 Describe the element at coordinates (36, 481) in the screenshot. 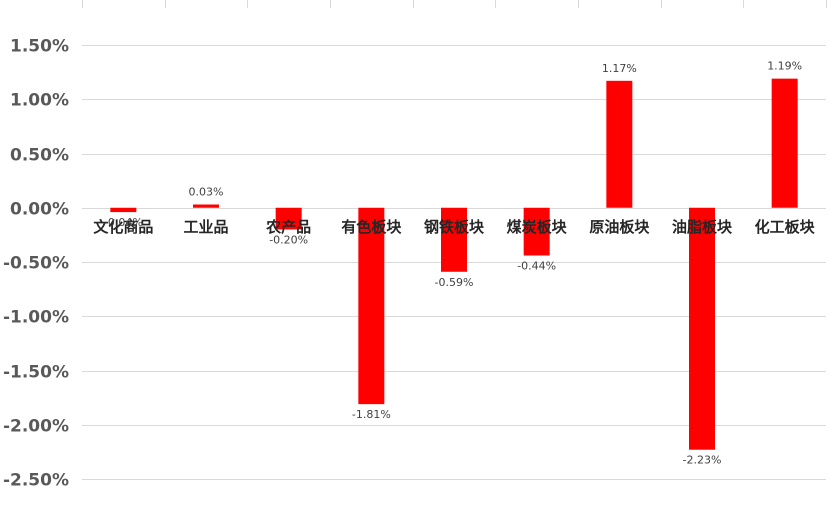

I see `y-tick-label: -2.50%` at that location.